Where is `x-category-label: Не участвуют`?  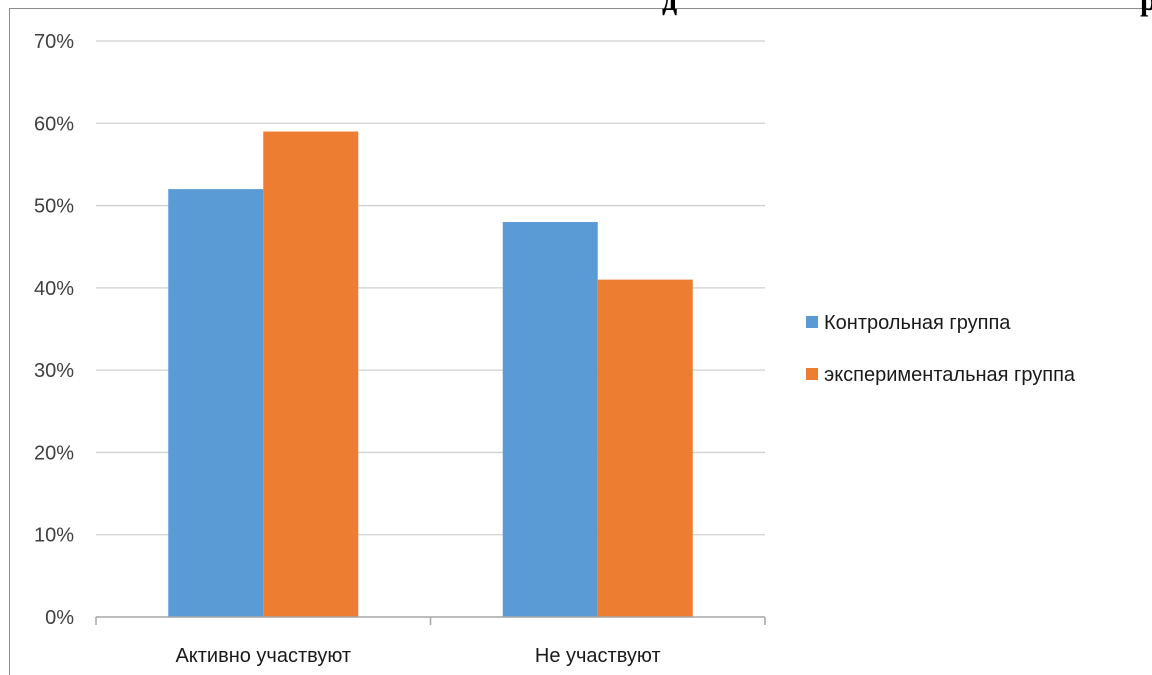
x-category-label: Не участвуют is located at coordinates (598, 656).